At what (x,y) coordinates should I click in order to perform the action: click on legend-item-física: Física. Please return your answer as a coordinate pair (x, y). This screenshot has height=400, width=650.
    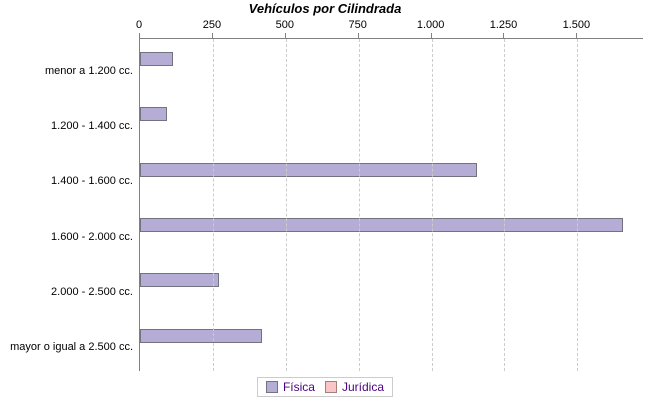
    Looking at the image, I should click on (290, 387).